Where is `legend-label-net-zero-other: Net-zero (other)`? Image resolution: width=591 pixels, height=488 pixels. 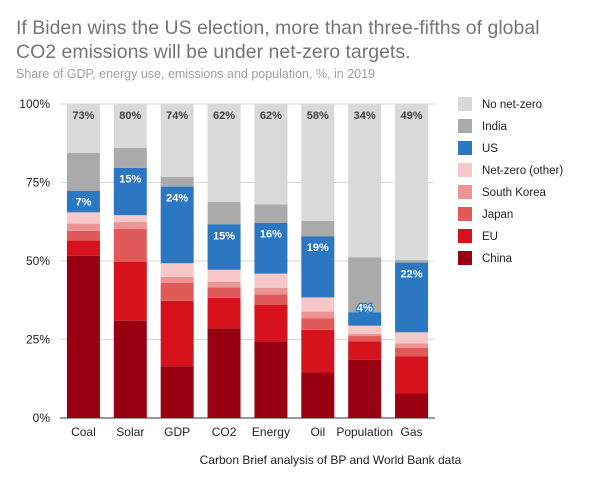
legend-label-net-zero-other: Net-zero (other) is located at coordinates (522, 171).